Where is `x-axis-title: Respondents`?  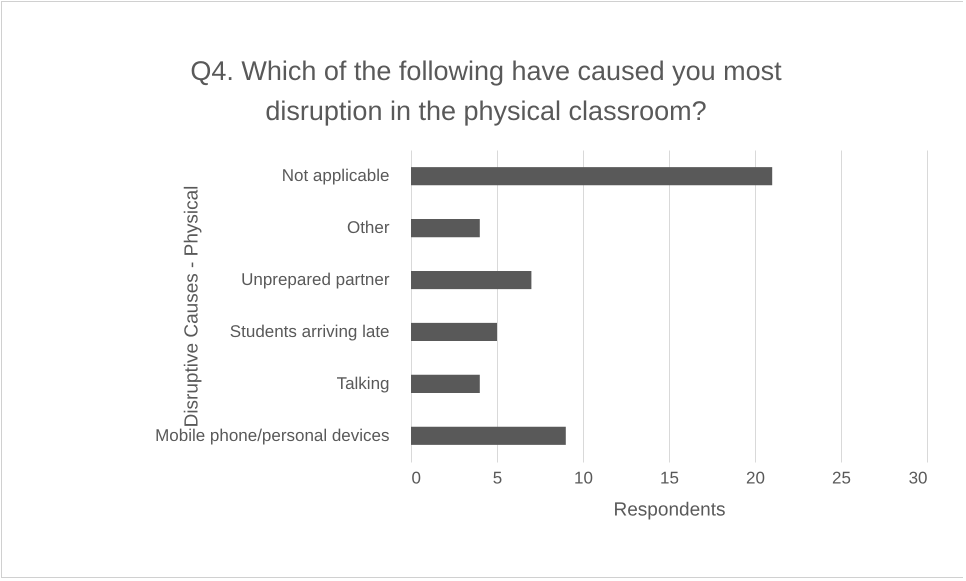 x-axis-title: Respondents is located at coordinates (670, 510).